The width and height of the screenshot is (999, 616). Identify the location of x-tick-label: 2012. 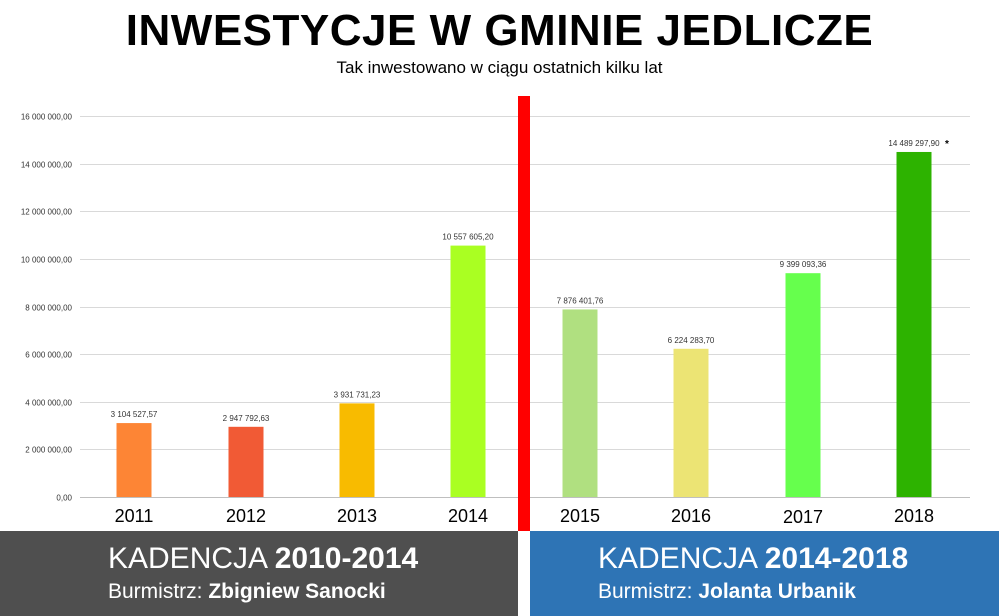
(246, 516).